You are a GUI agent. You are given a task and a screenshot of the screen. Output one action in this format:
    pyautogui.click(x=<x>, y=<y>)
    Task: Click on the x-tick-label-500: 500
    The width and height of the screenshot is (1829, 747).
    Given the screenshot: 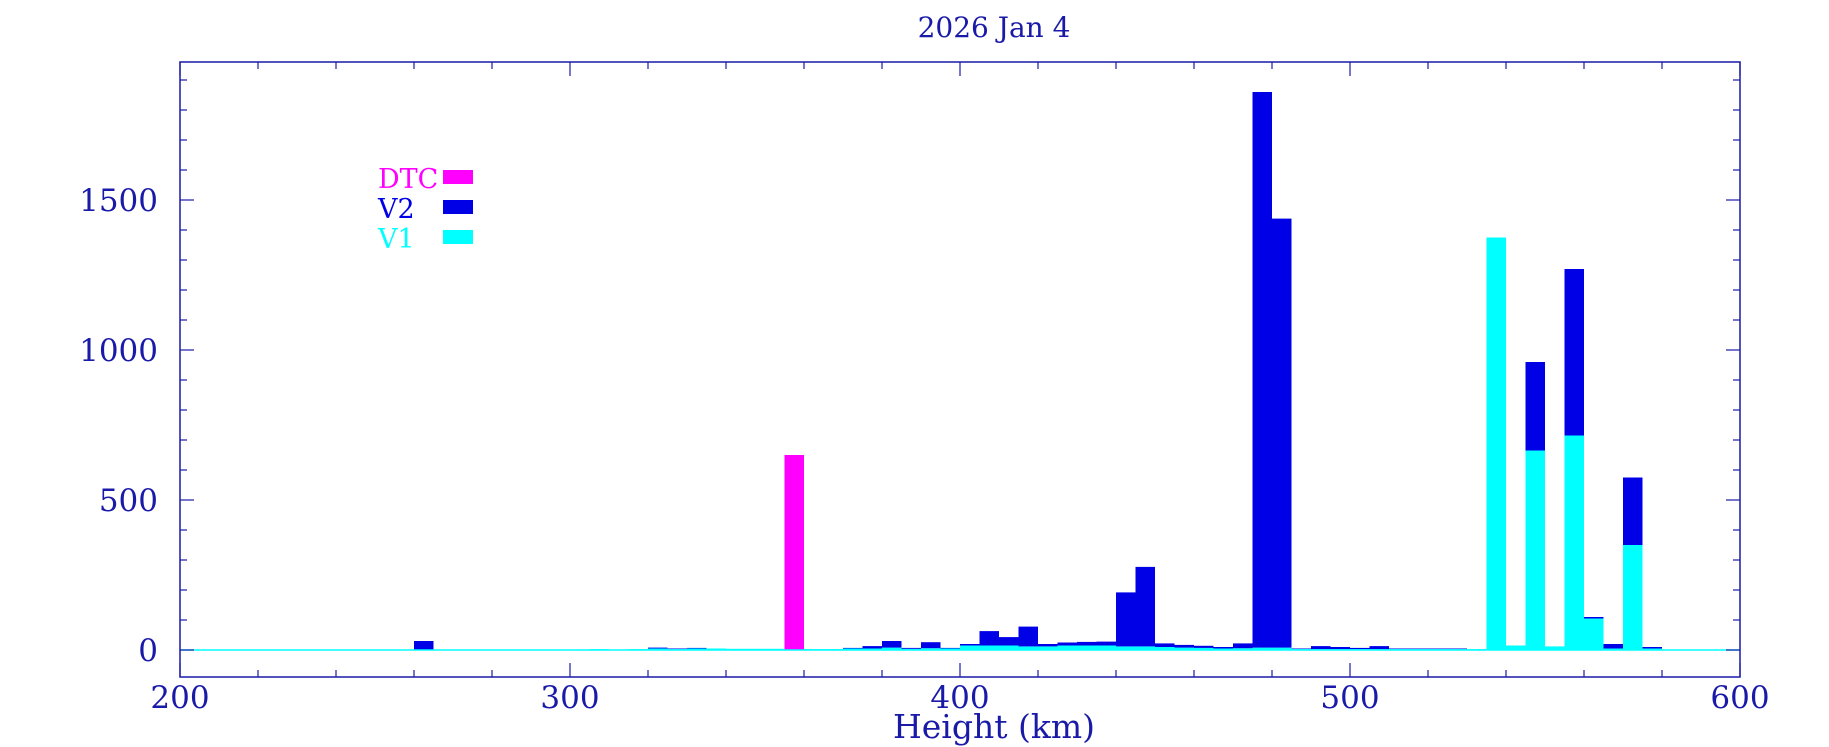 What is the action you would take?
    pyautogui.click(x=1349, y=698)
    